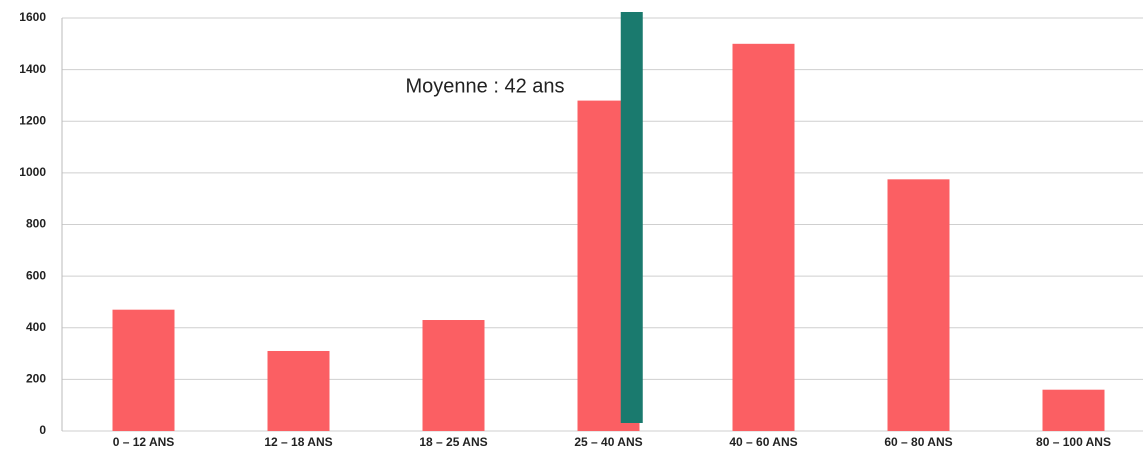  I want to click on x-tick-label: 80 – 100 ANS, so click(1073, 442).